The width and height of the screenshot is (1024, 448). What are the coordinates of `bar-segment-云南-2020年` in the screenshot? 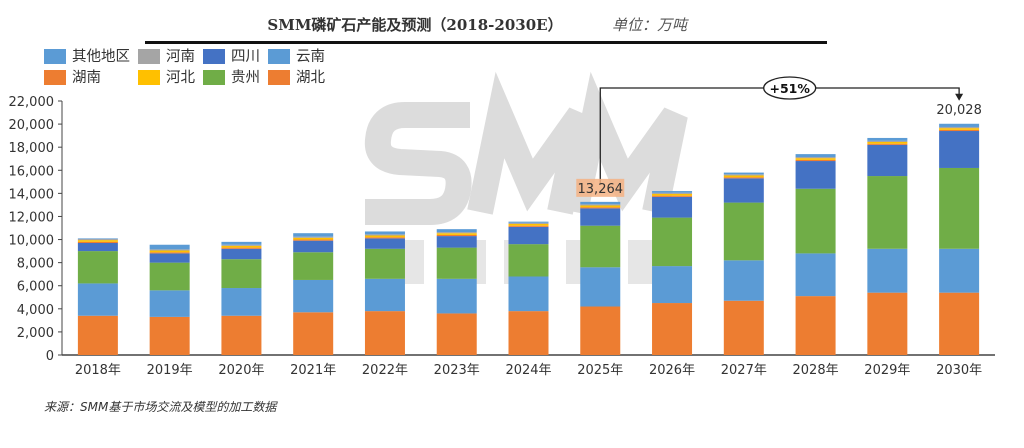 It's located at (241, 302).